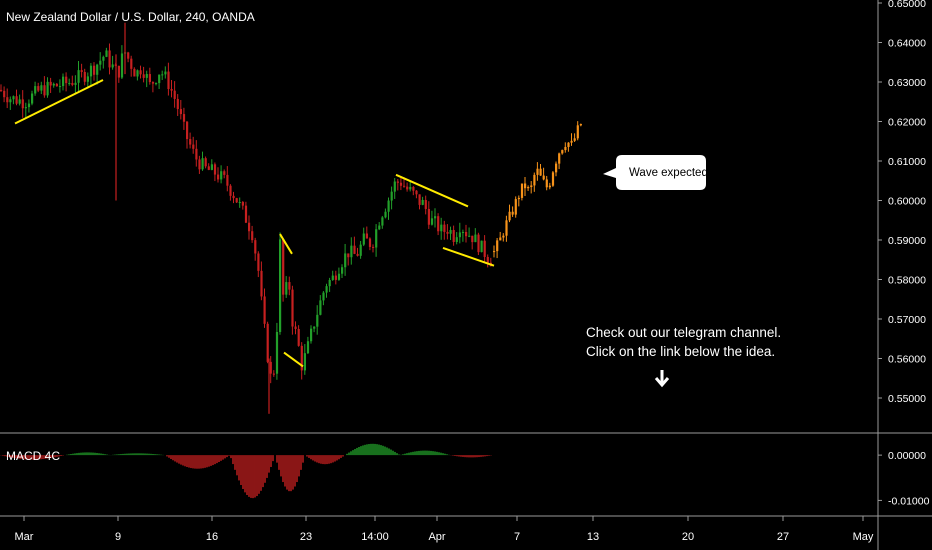 The height and width of the screenshot is (550, 932). I want to click on time-axis: Mar 9 16 23 14:00 Apr 7 13 20 27 May, so click(444, 529).